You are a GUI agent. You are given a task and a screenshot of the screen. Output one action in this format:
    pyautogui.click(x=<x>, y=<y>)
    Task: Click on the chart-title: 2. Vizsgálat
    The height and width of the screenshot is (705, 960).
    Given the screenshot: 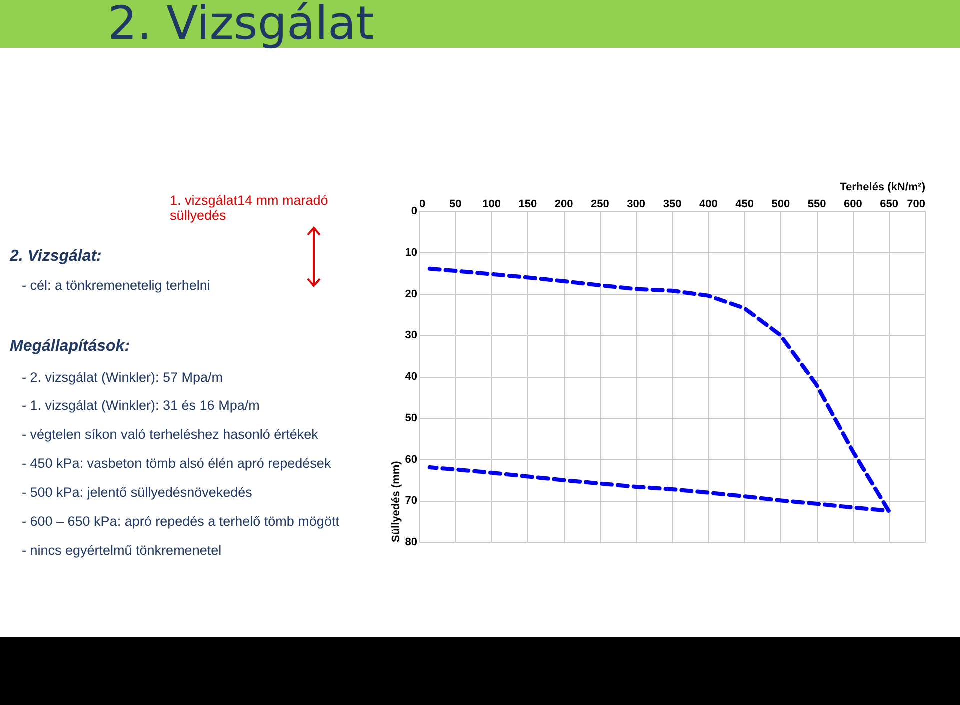 What is the action you would take?
    pyautogui.click(x=241, y=25)
    